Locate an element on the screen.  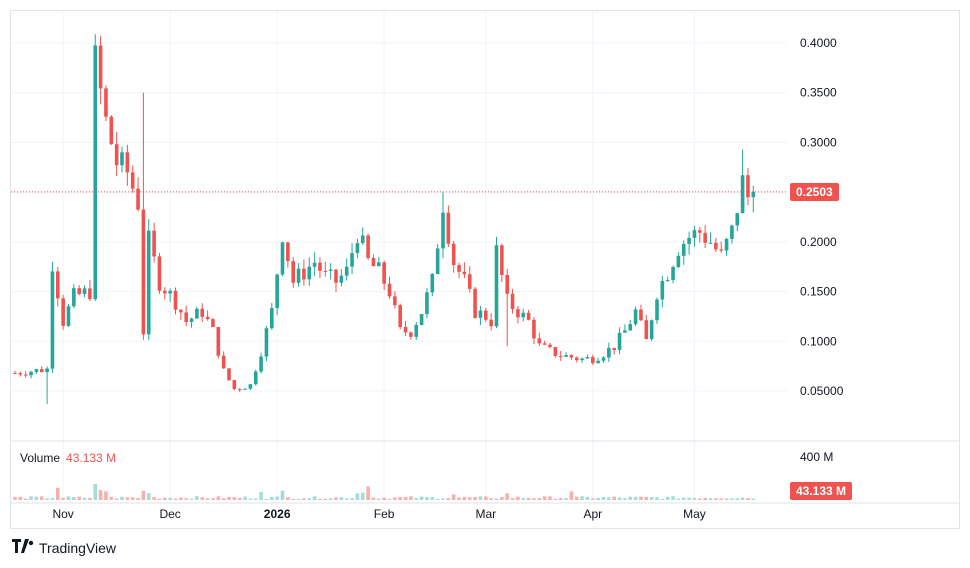
time-tick-label: Nov is located at coordinates (62, 514).